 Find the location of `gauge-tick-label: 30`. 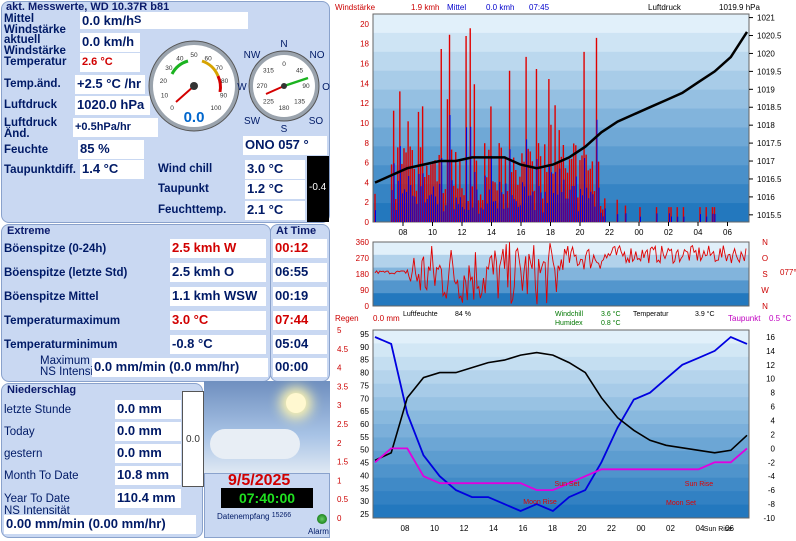

gauge-tick-label: 30 is located at coordinates (169, 68).